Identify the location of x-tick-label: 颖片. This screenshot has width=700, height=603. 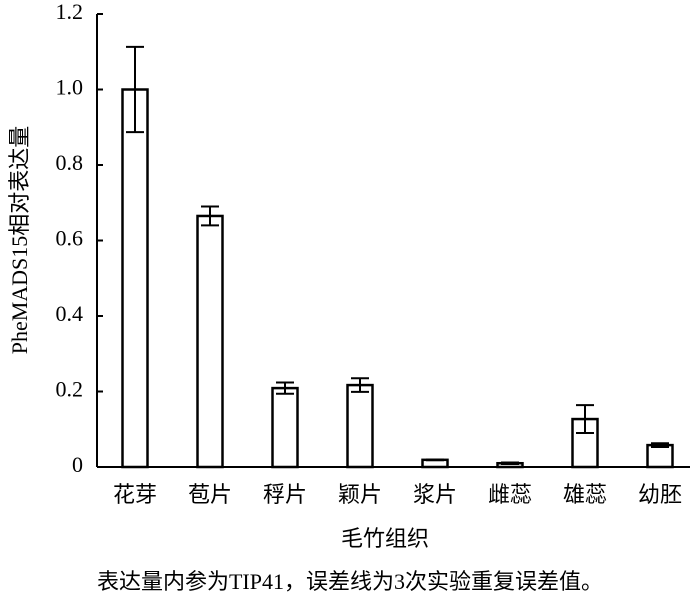
(360, 494).